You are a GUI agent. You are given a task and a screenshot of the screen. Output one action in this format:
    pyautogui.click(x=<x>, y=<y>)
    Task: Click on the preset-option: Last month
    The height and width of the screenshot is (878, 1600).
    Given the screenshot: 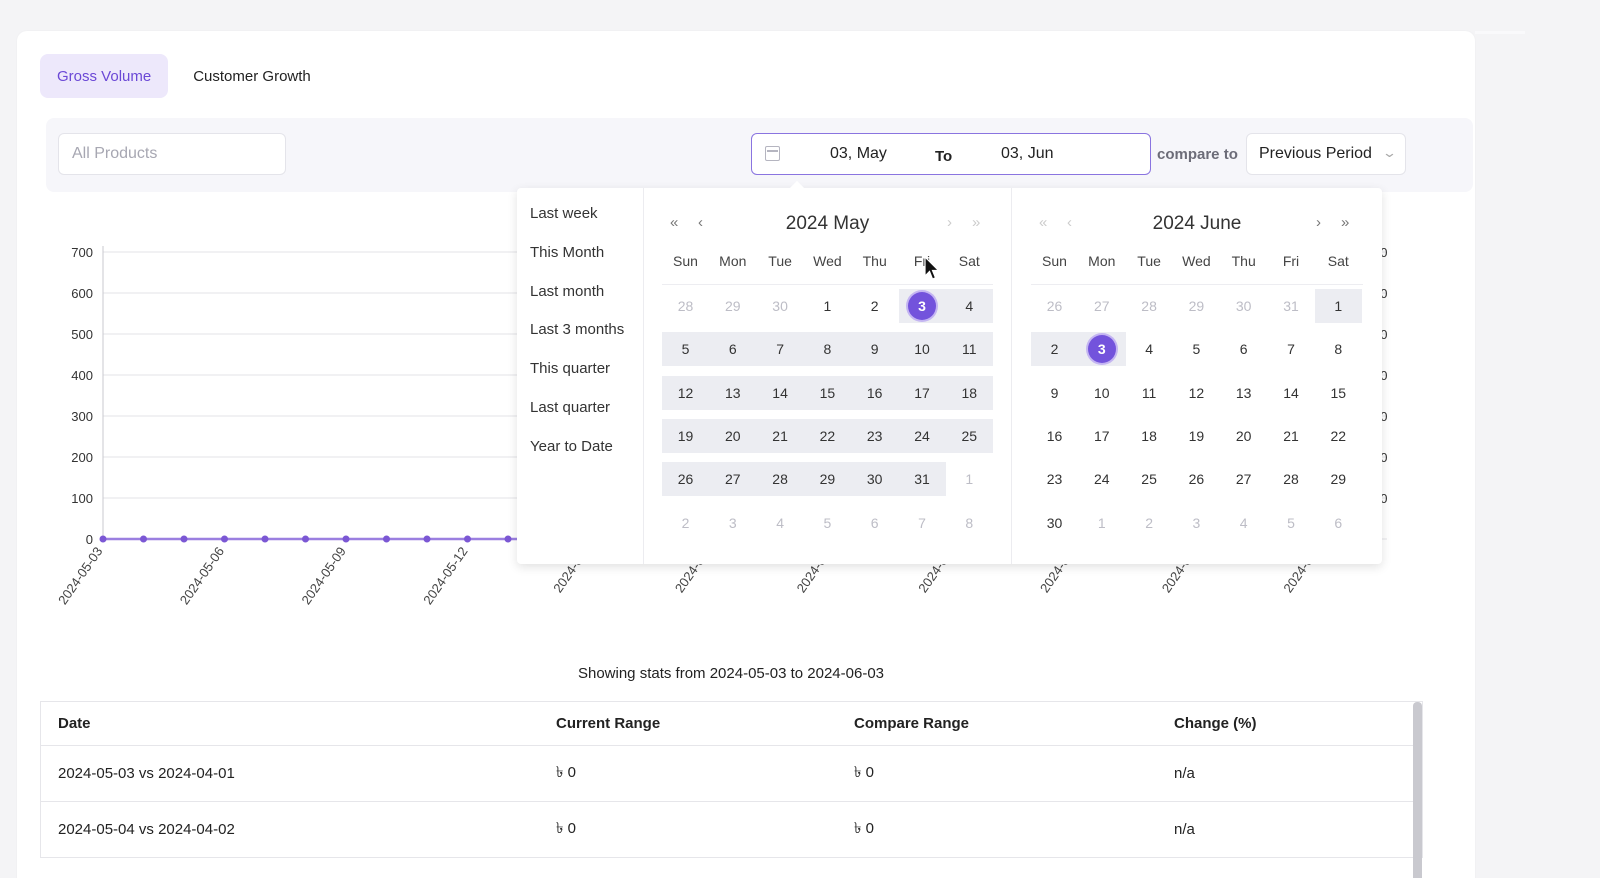 What is the action you would take?
    pyautogui.click(x=567, y=291)
    